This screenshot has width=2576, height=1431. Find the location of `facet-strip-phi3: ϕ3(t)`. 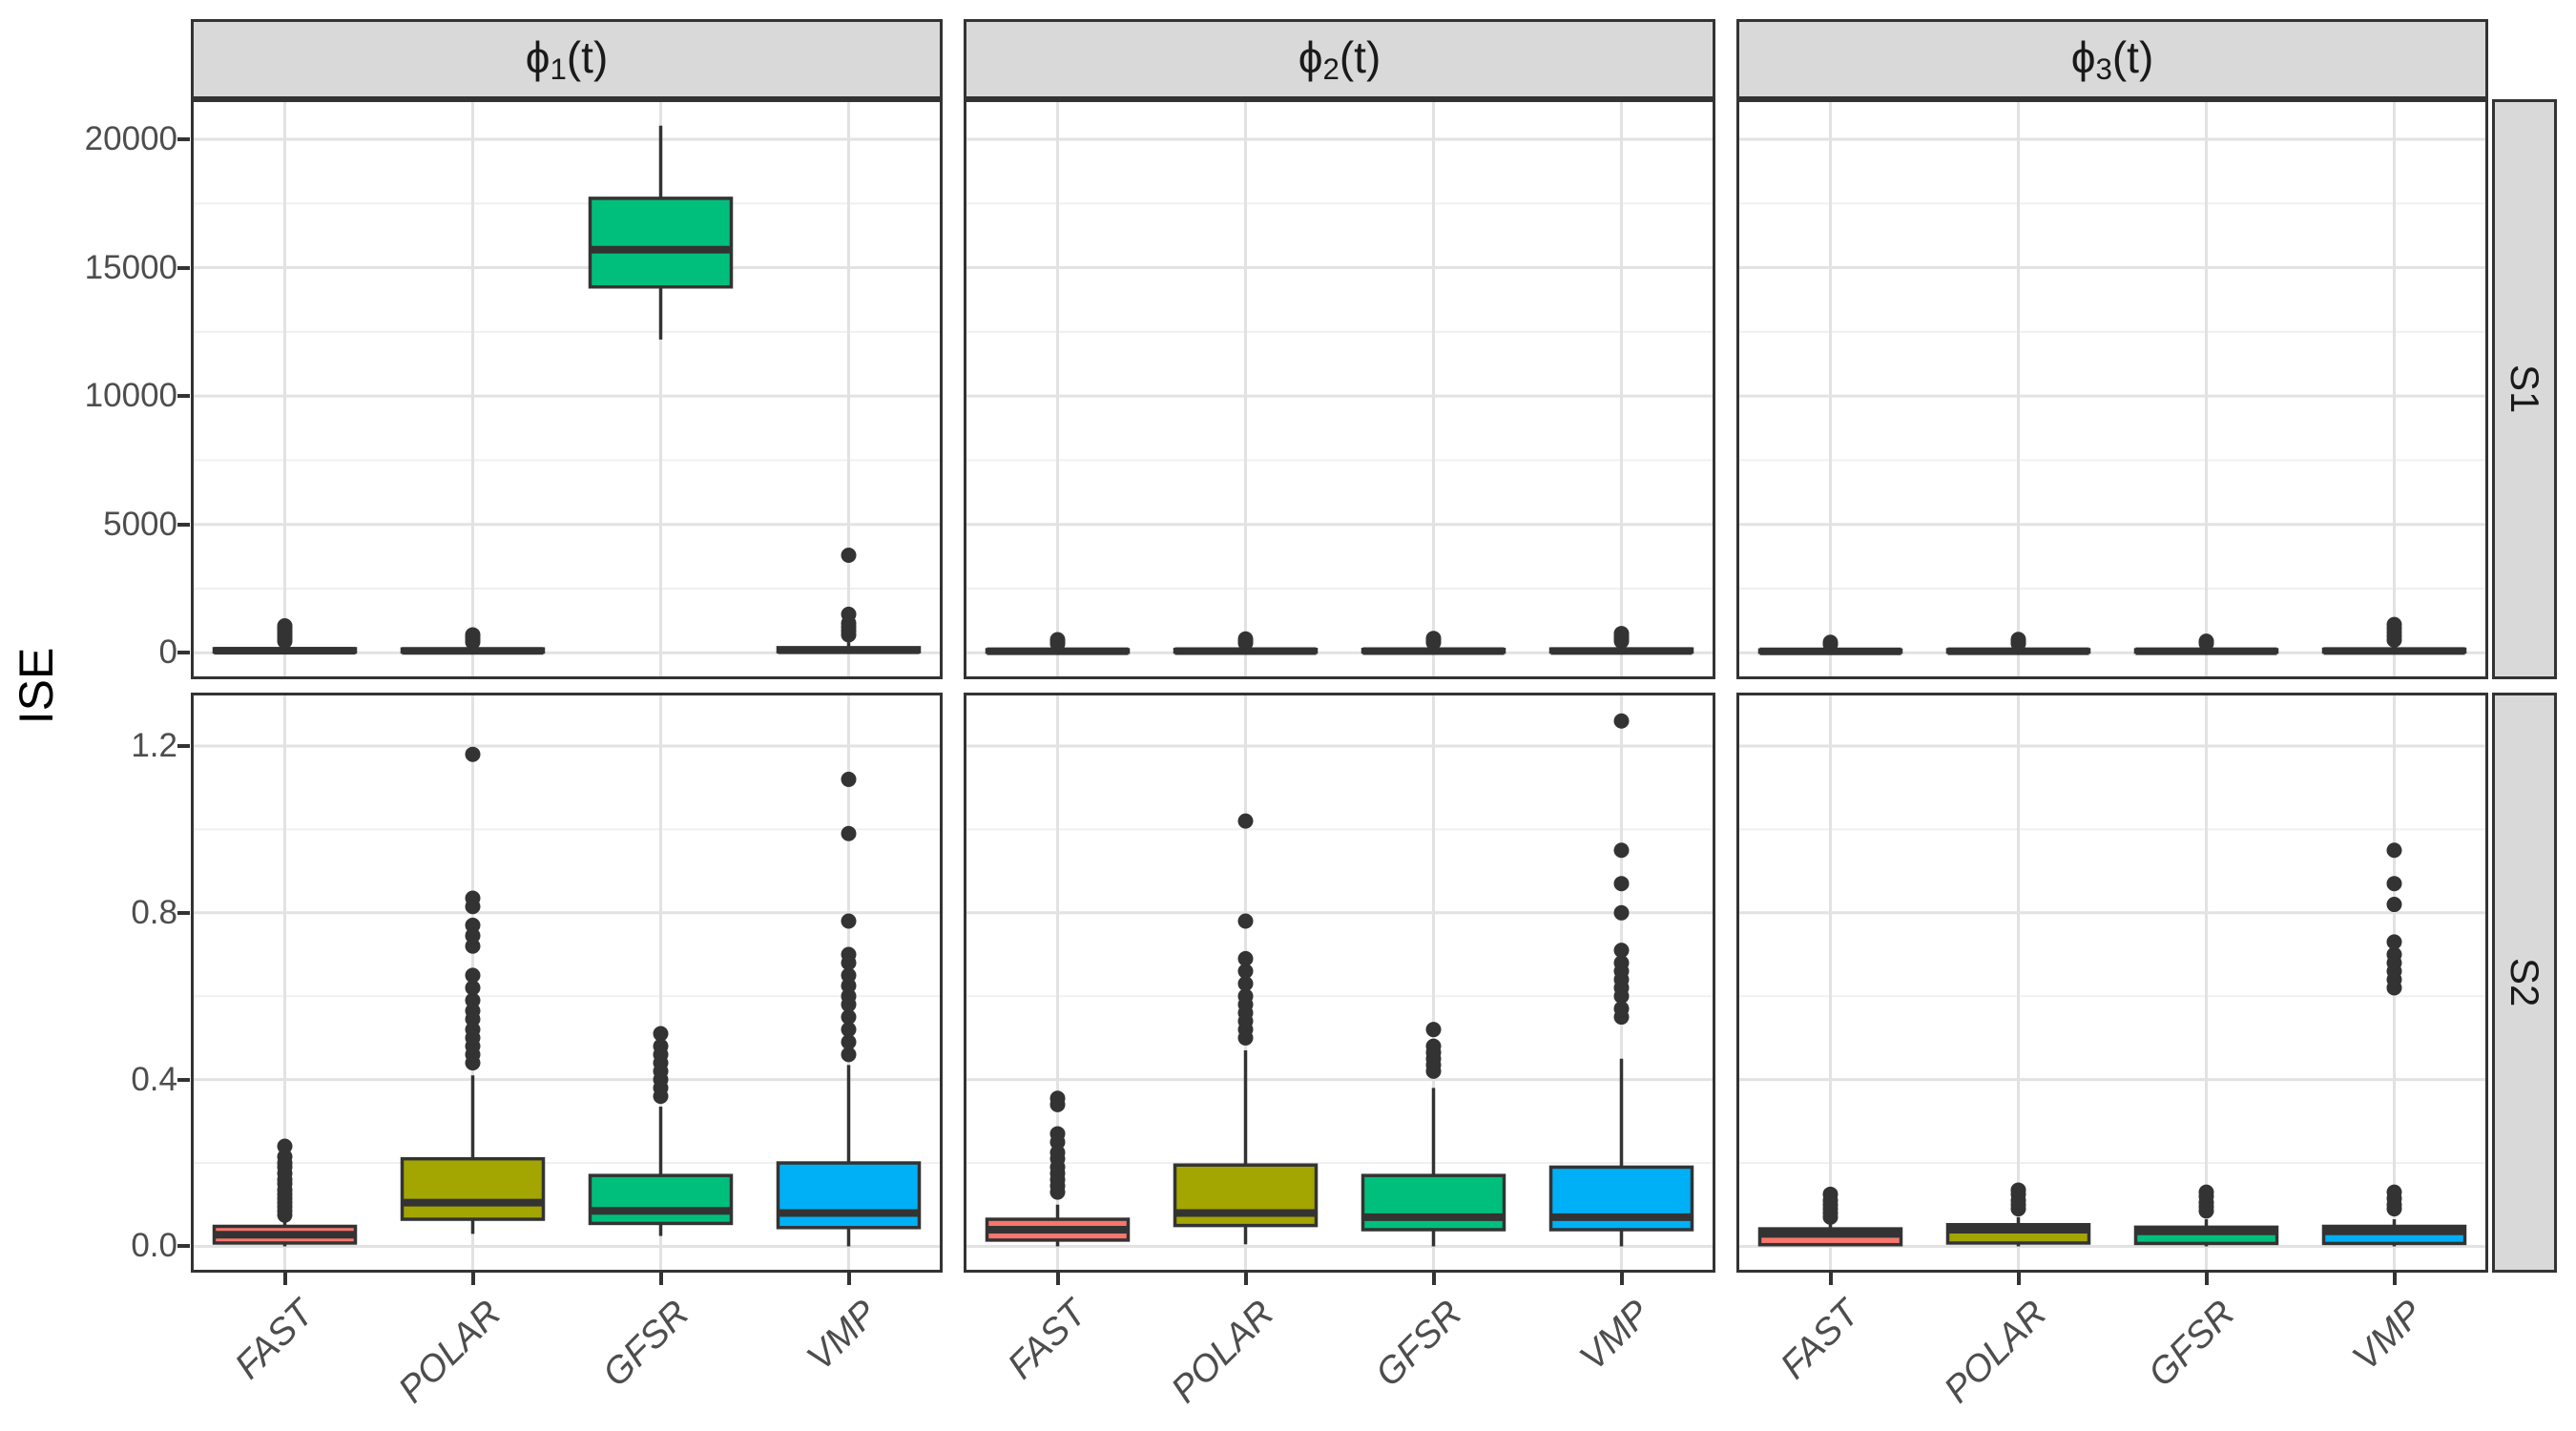

facet-strip-phi3: ϕ3(t) is located at coordinates (2112, 59).